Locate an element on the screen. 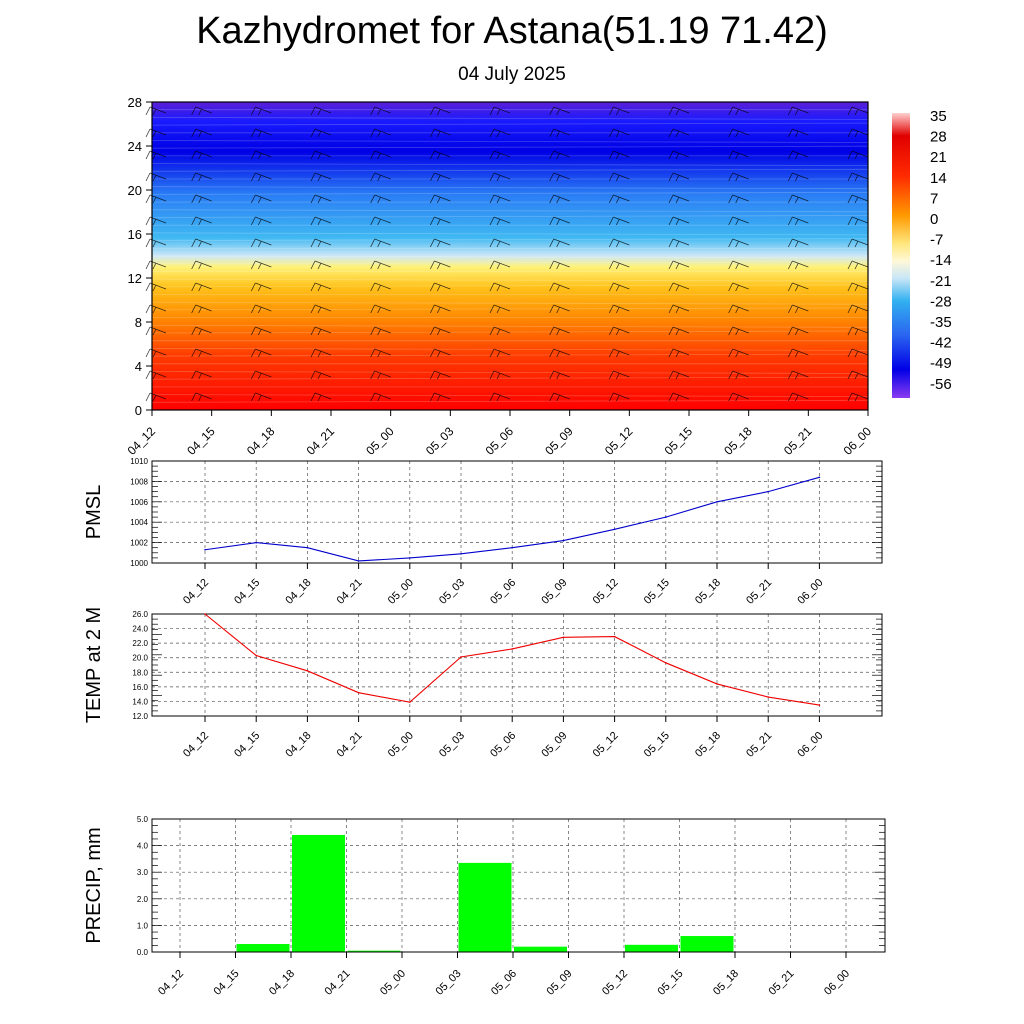 This screenshot has width=1024, height=1024. heat-x-tick-label: 04_12 is located at coordinates (142, 441).